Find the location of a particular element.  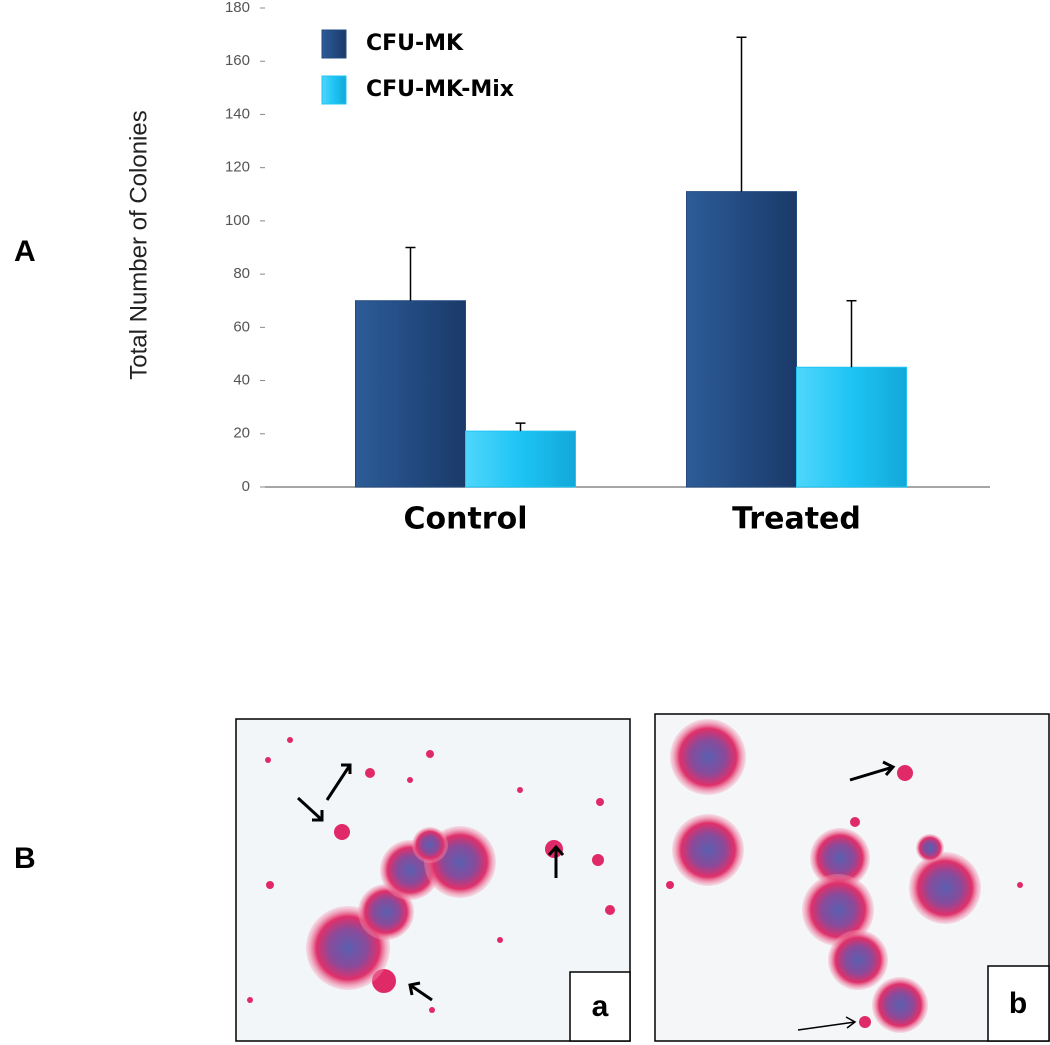

micrograph: b is located at coordinates (852, 877).